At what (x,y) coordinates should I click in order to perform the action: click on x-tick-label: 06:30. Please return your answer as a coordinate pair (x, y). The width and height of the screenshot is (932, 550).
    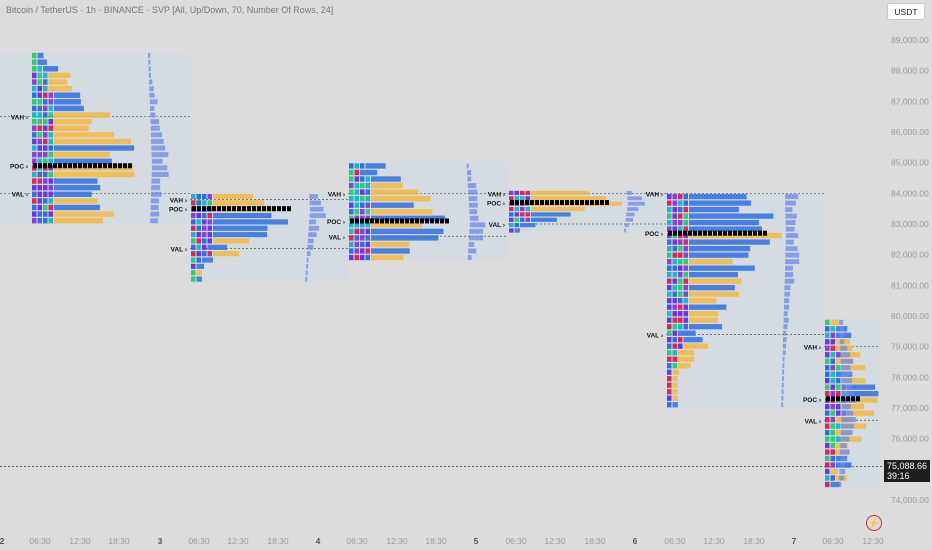
    Looking at the image, I should click on (833, 541).